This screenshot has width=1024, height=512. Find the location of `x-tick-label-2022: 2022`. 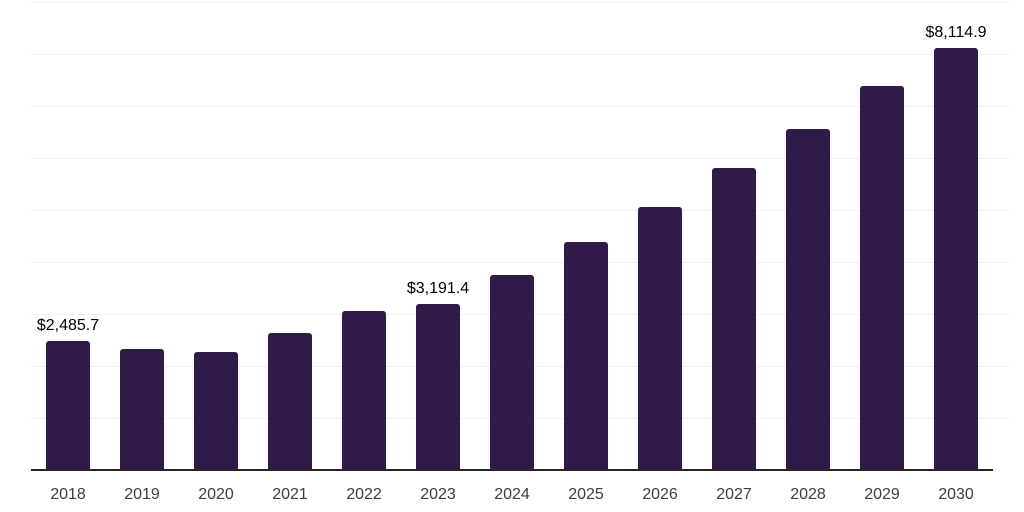

x-tick-label-2022: 2022 is located at coordinates (364, 494).